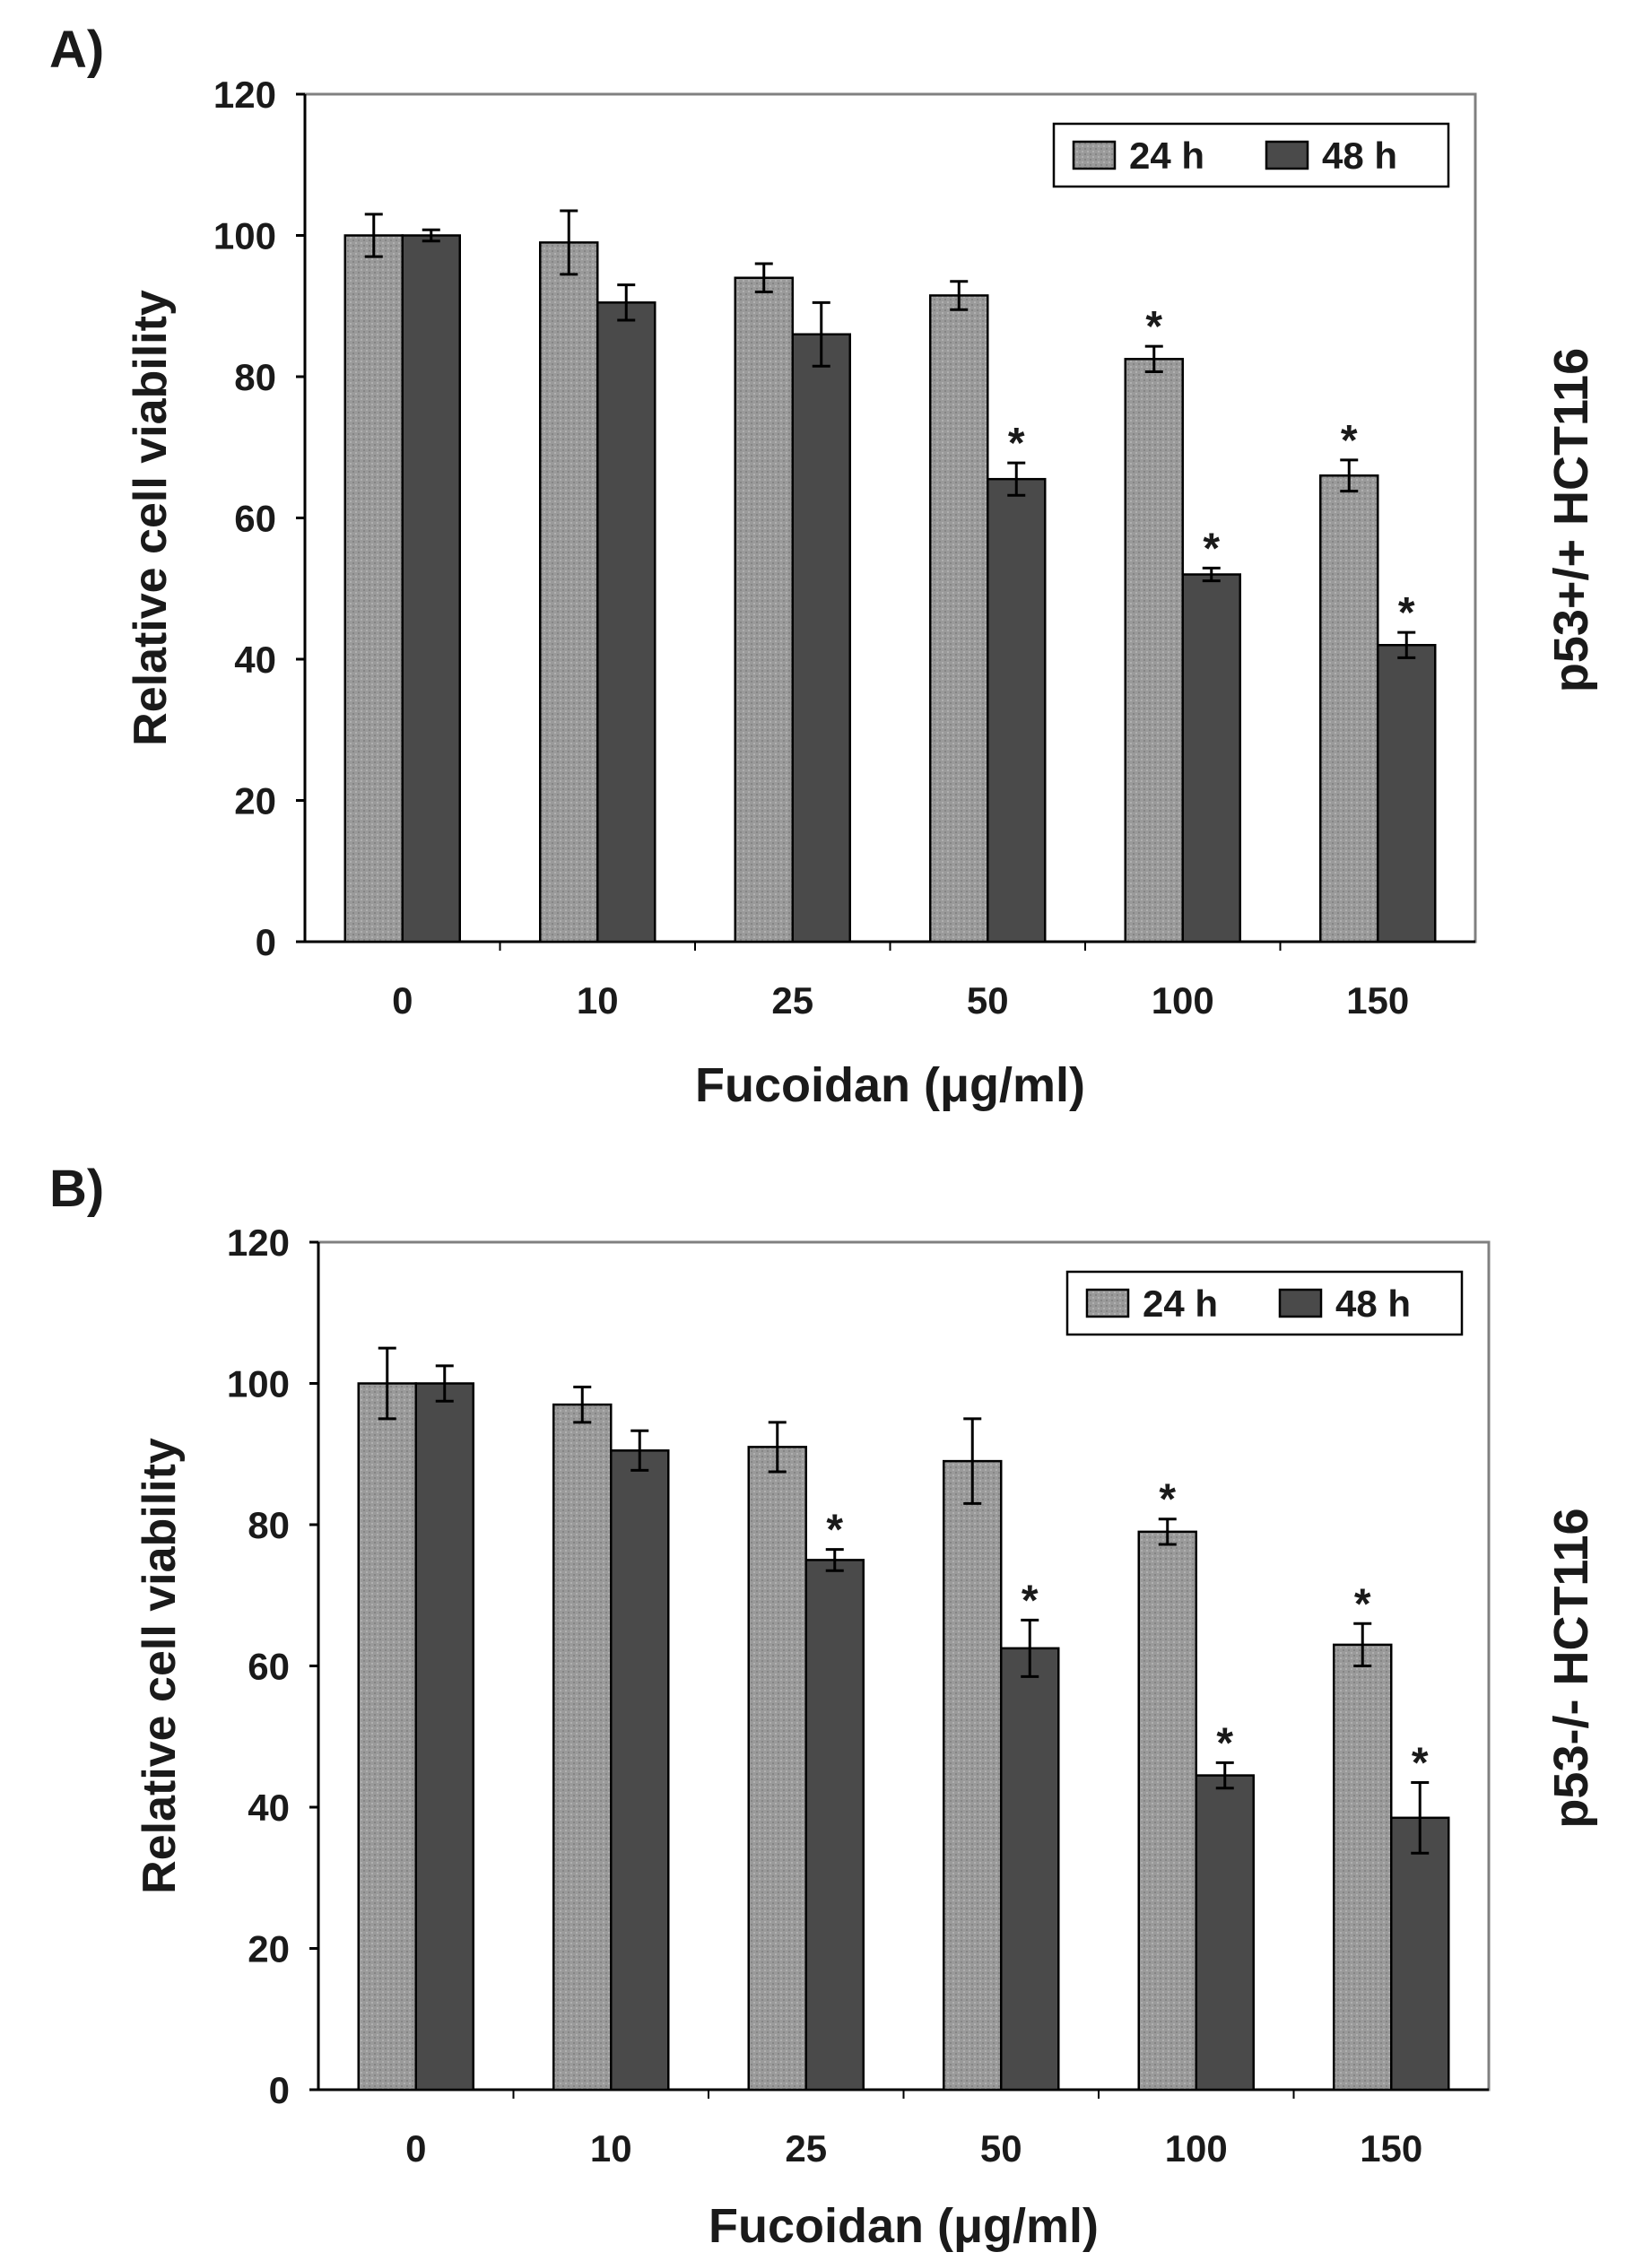 This screenshot has width=1652, height=2261. Describe the element at coordinates (1571, 1668) in the screenshot. I see `cell-line-label: p53-/- HCT116` at that location.